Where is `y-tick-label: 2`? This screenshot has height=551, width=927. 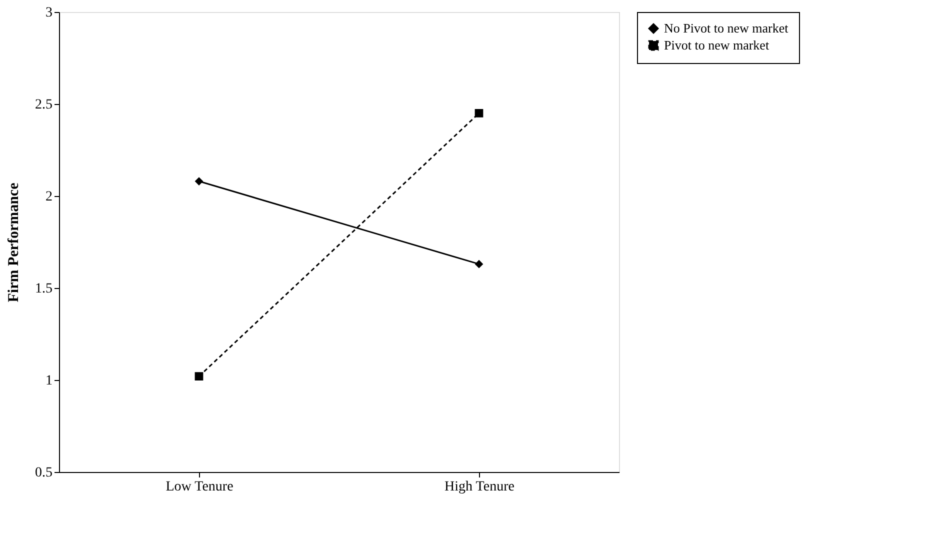 y-tick-label: 2 is located at coordinates (49, 197).